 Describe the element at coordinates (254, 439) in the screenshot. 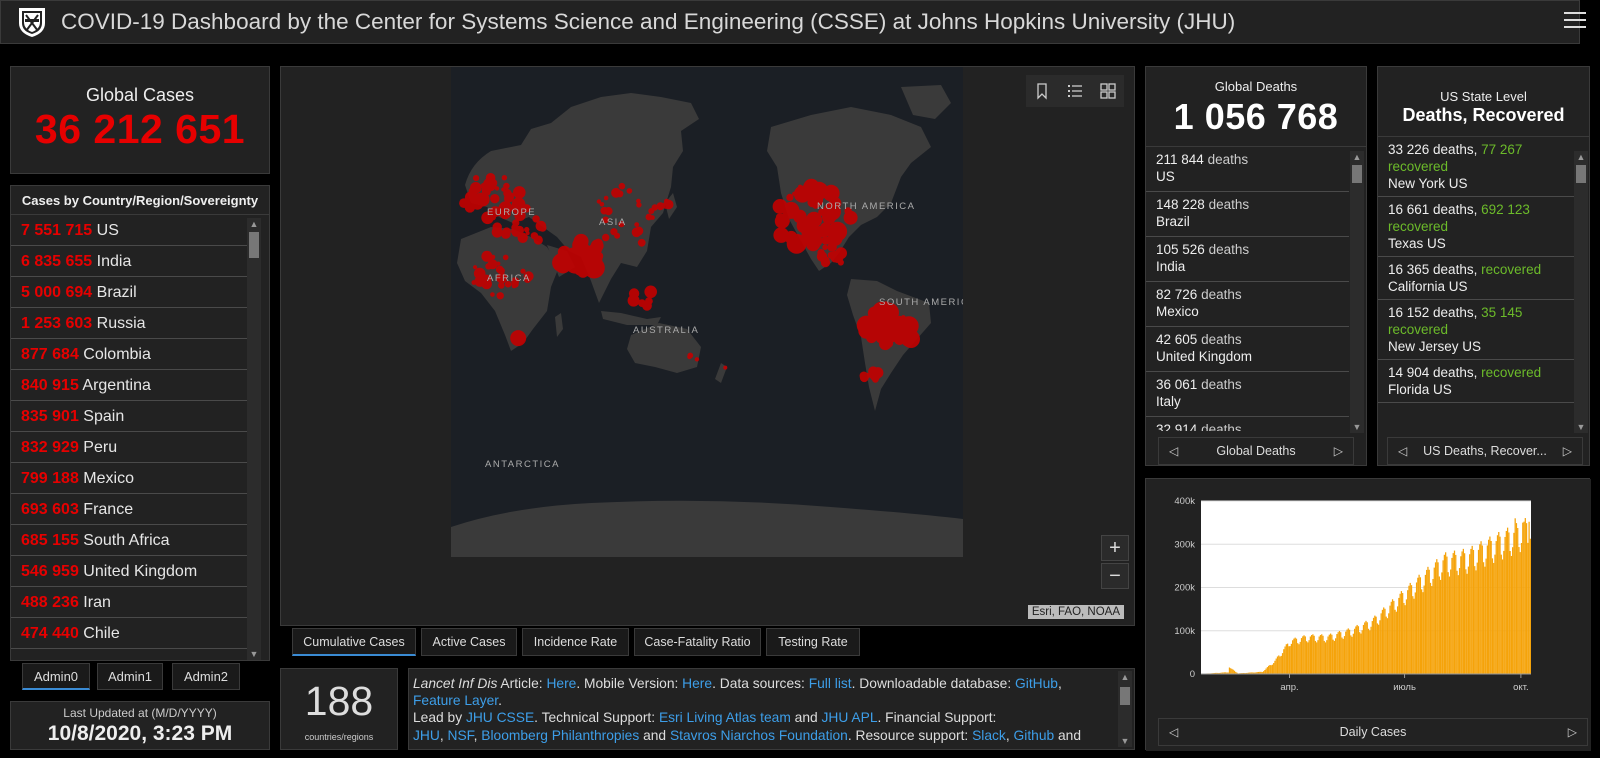

I see `country-list-scrollbar: ▲ ▼` at that location.